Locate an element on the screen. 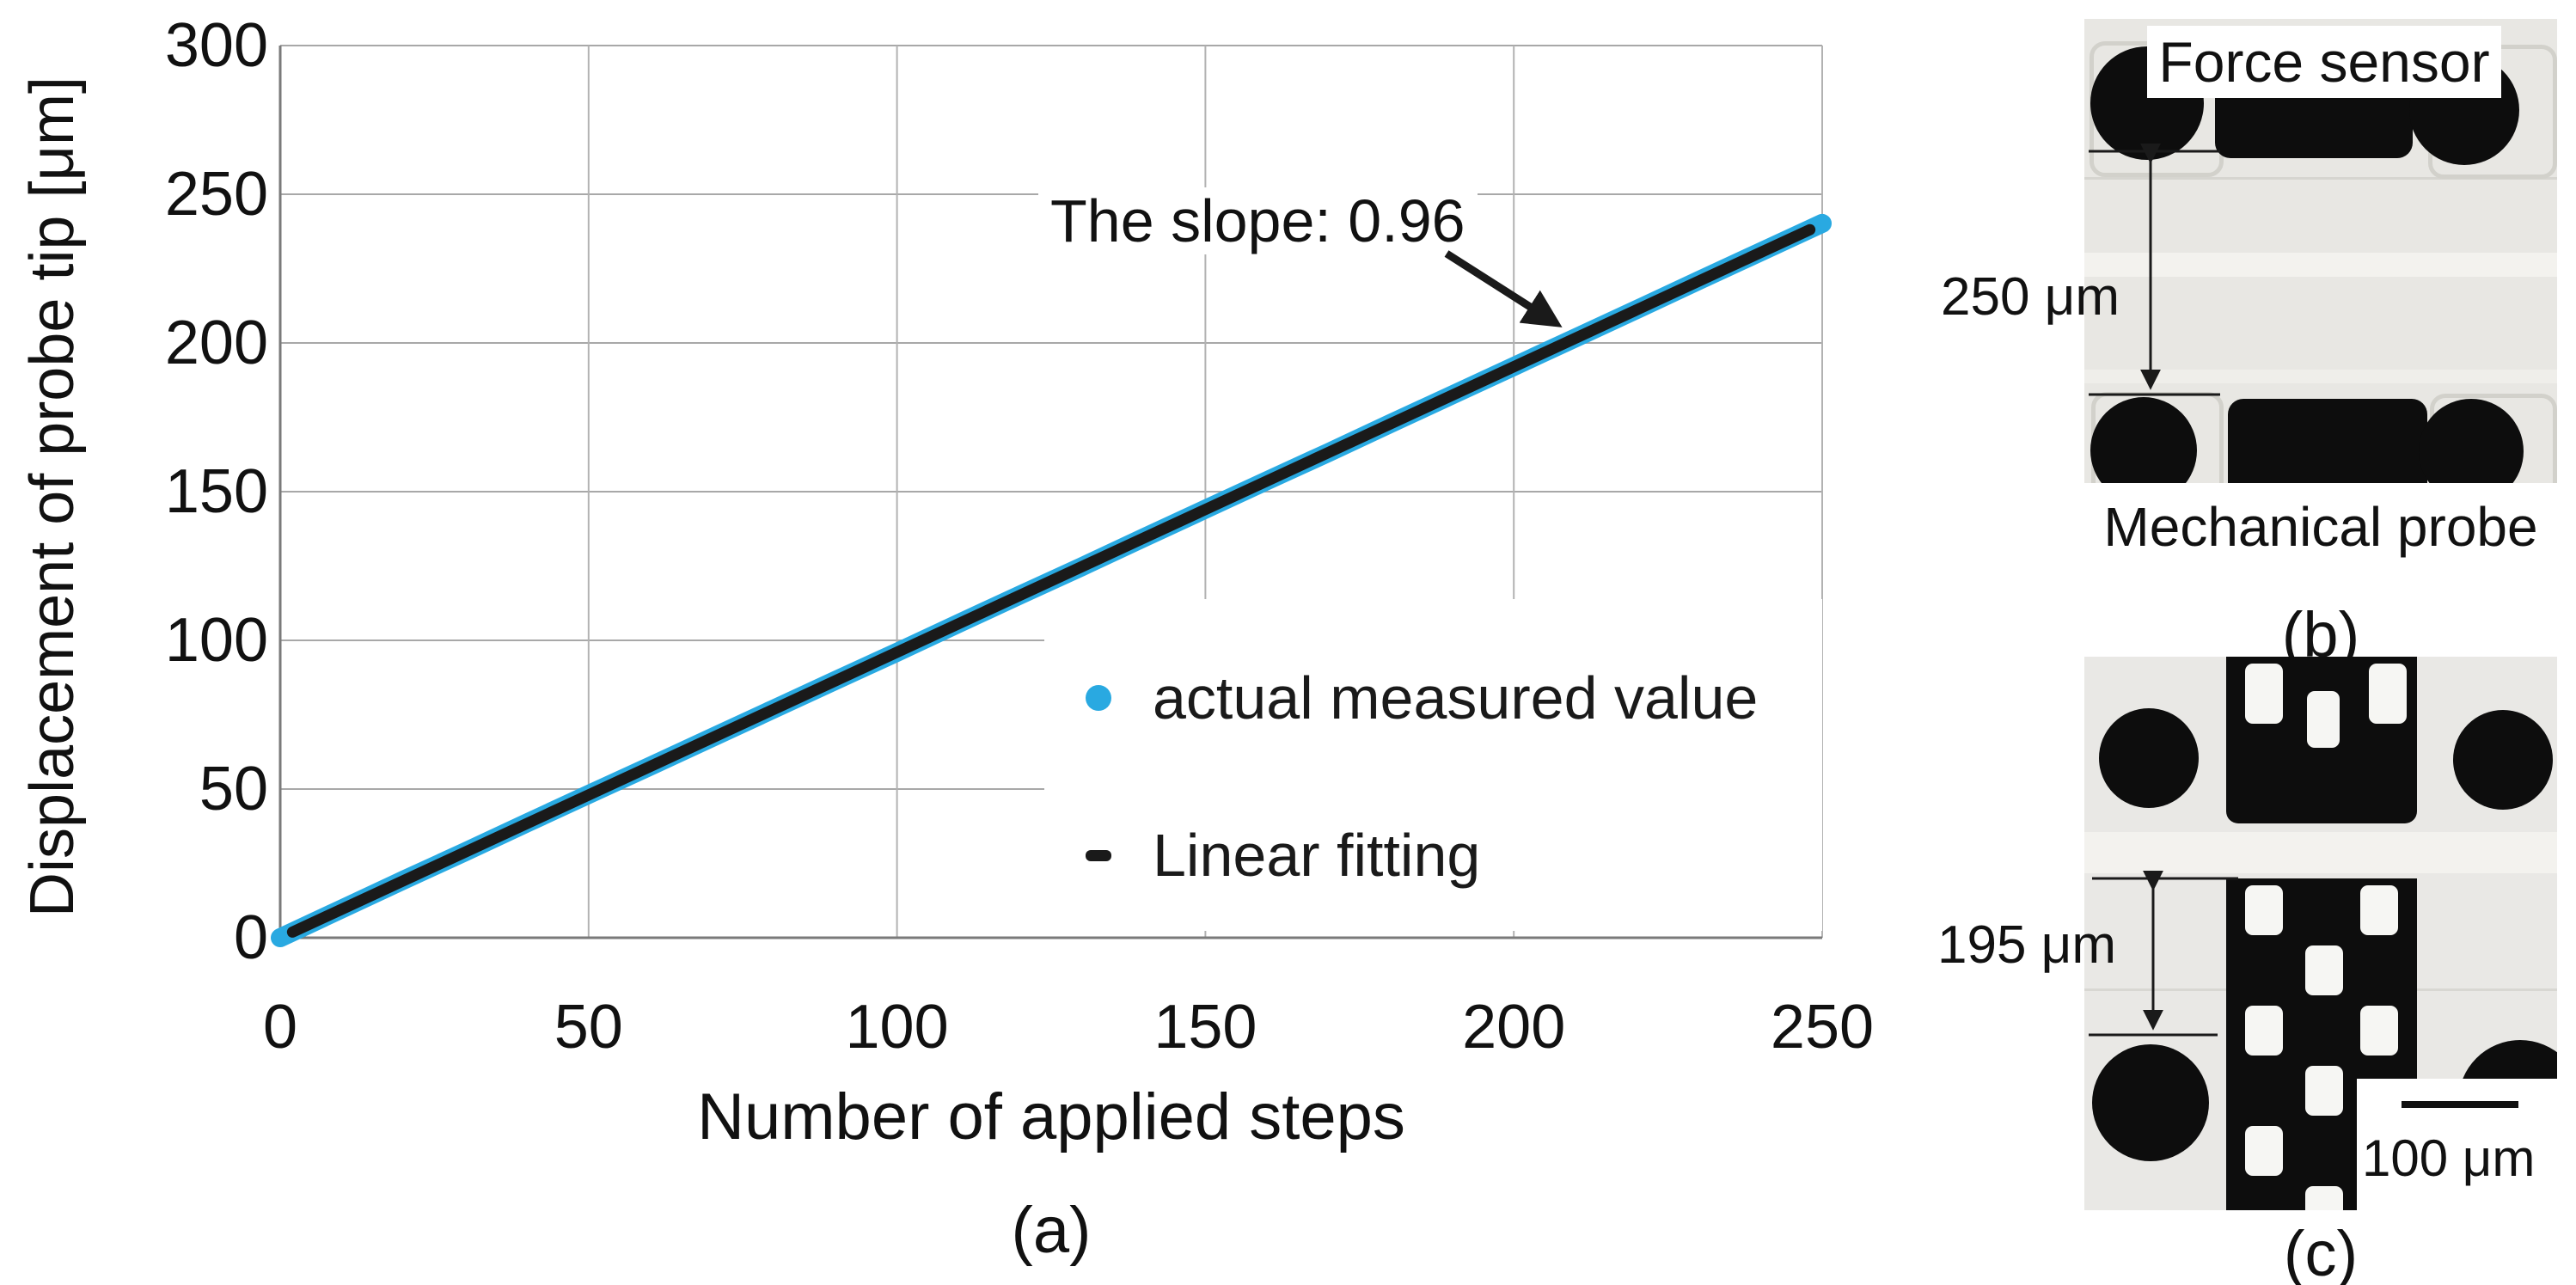 The image size is (2576, 1285). slope-annotation: The slope: 0.96 is located at coordinates (1258, 221).